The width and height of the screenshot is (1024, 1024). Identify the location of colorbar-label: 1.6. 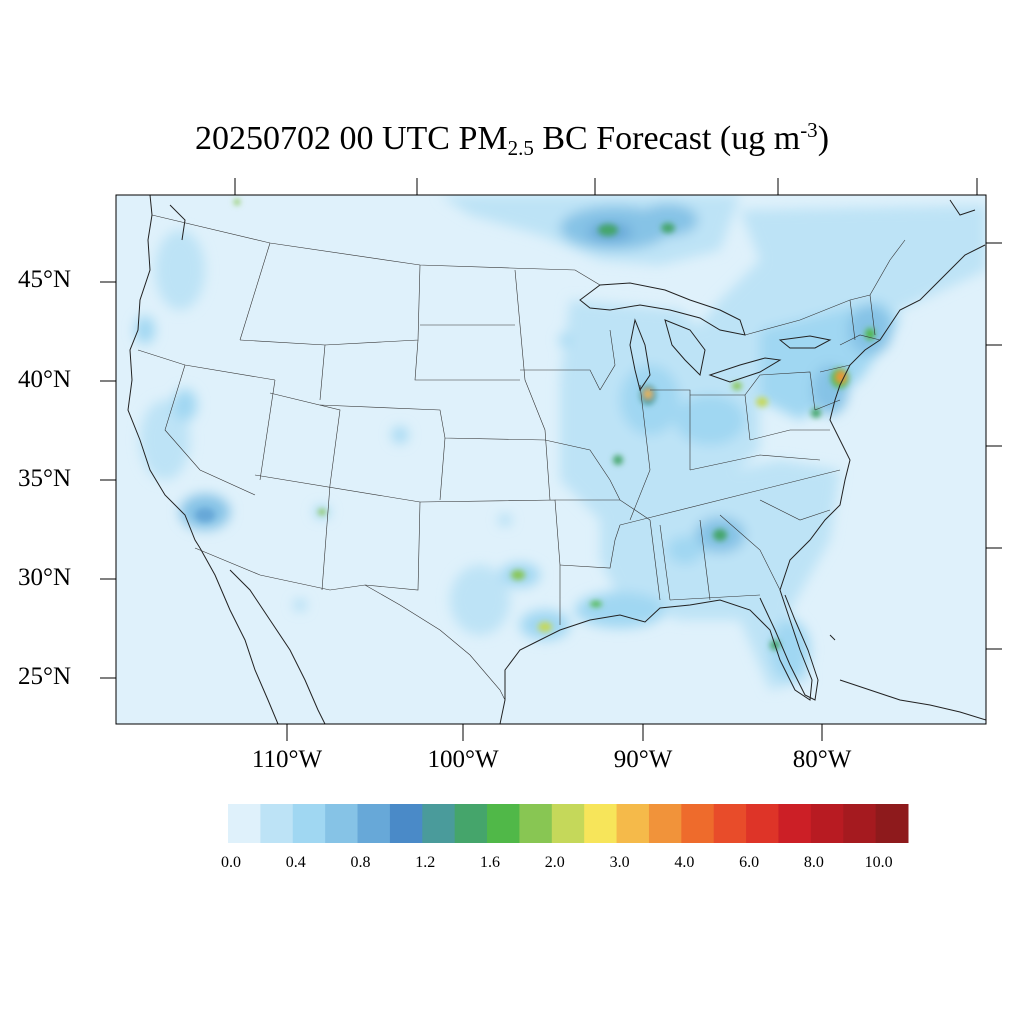
(490, 862).